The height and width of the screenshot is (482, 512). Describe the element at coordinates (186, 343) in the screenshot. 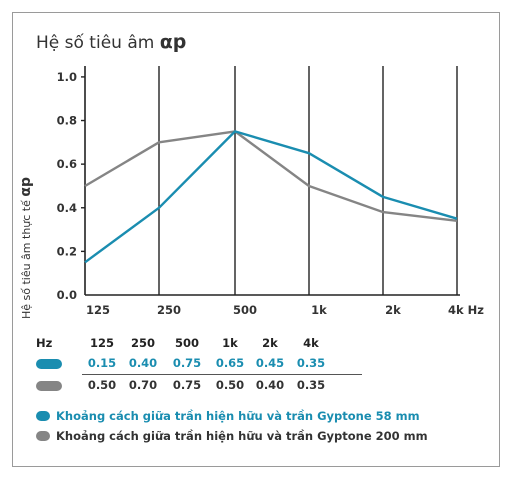

I see `table-header-cell: 500` at that location.